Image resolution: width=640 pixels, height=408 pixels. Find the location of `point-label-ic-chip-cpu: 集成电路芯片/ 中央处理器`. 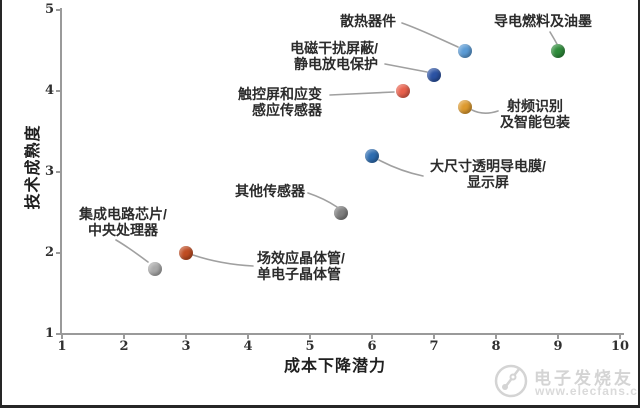

point-label-ic-chip-cpu: 集成电路芯片/ 中央处理器 is located at coordinates (123, 222).